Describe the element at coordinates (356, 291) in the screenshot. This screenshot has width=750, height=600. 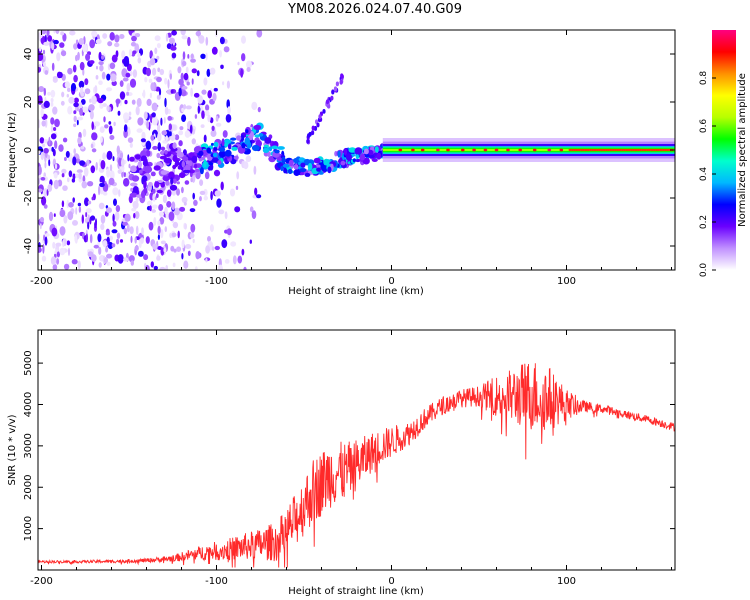
I see `spectrogram-x-axis-label: Height of straight line (km)` at that location.